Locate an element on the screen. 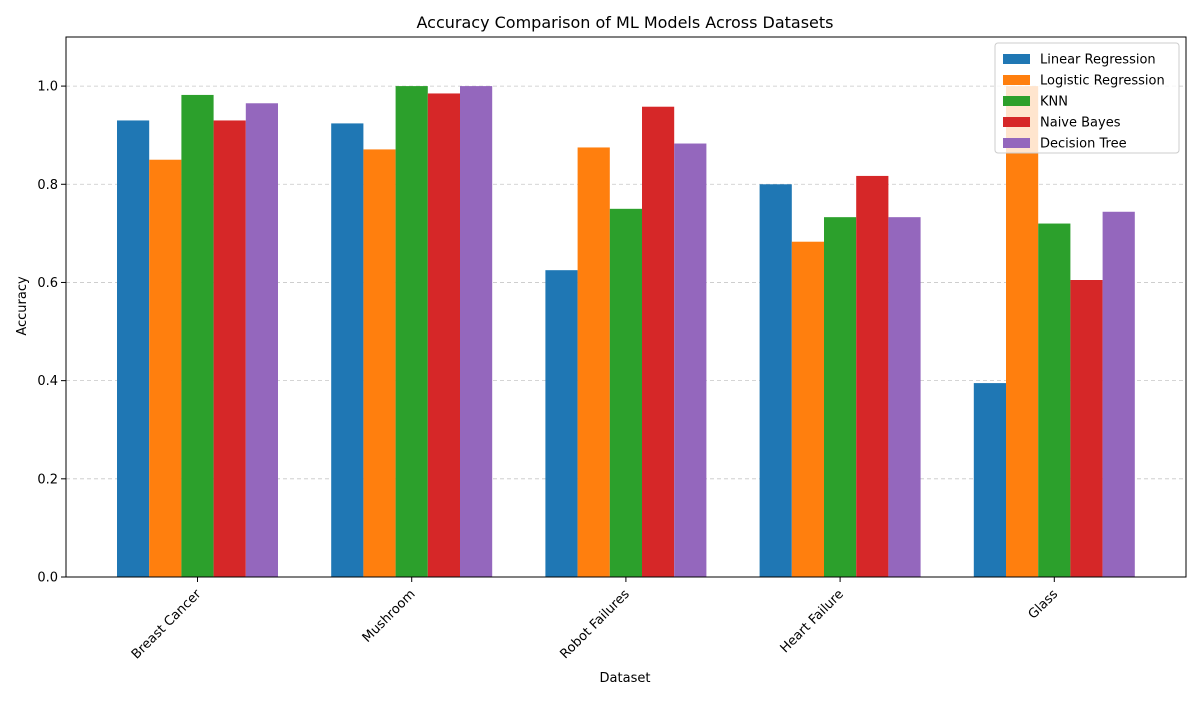 The width and height of the screenshot is (1200, 704). y-axis-label: Accuracy is located at coordinates (22, 306).